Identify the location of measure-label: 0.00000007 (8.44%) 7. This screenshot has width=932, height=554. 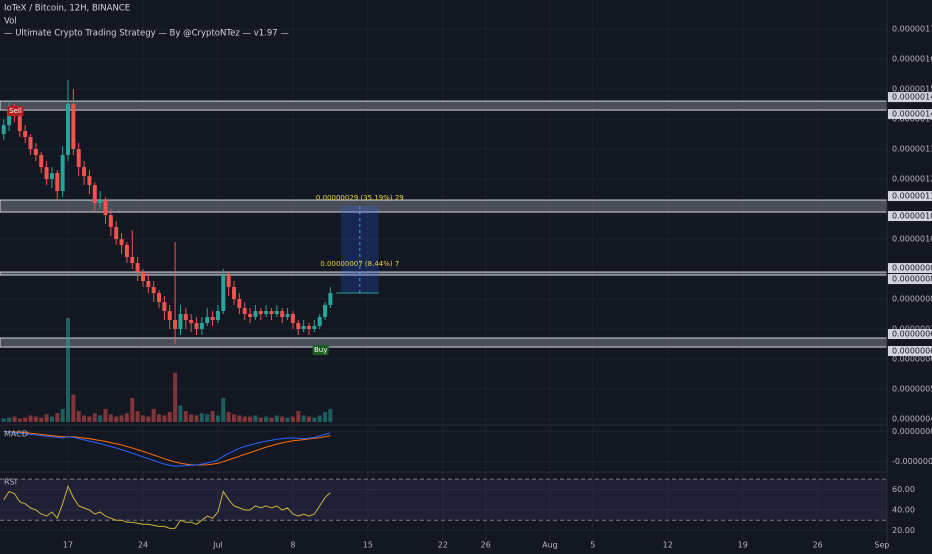
(359, 264).